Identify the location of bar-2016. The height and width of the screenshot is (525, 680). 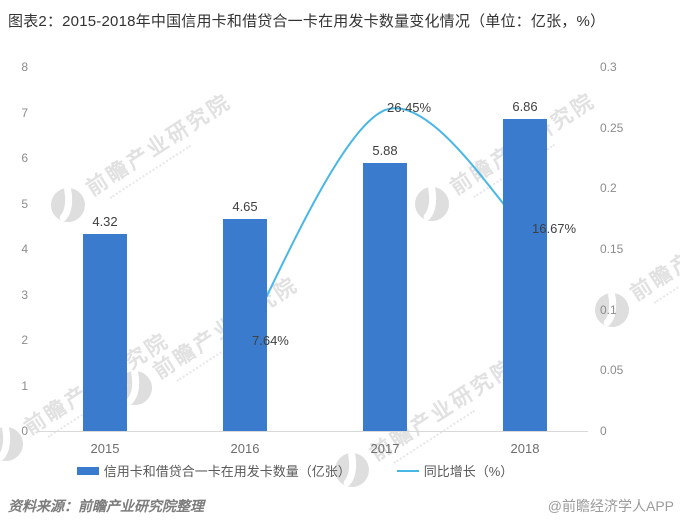
(245, 325).